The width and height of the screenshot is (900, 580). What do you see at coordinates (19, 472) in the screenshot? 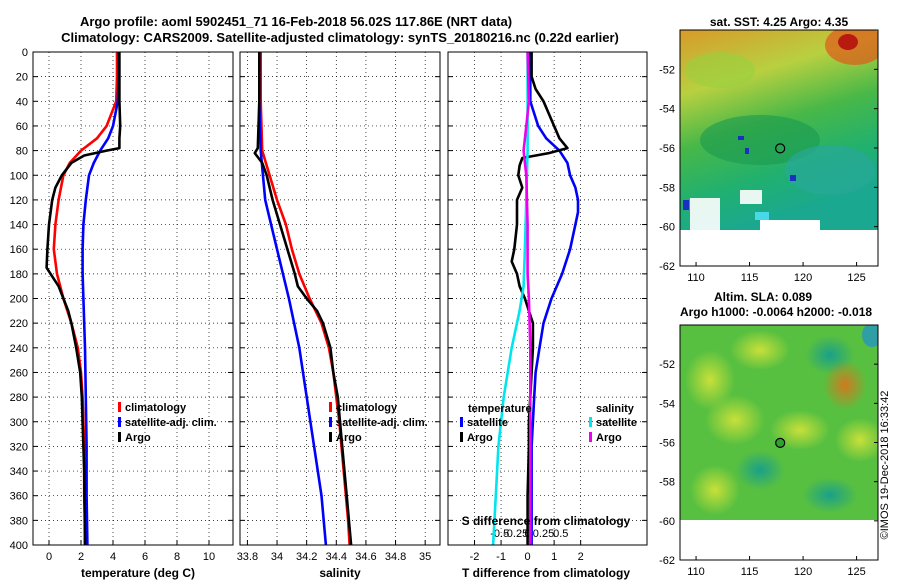
I see `depth-tick-label: 340` at bounding box center [19, 472].